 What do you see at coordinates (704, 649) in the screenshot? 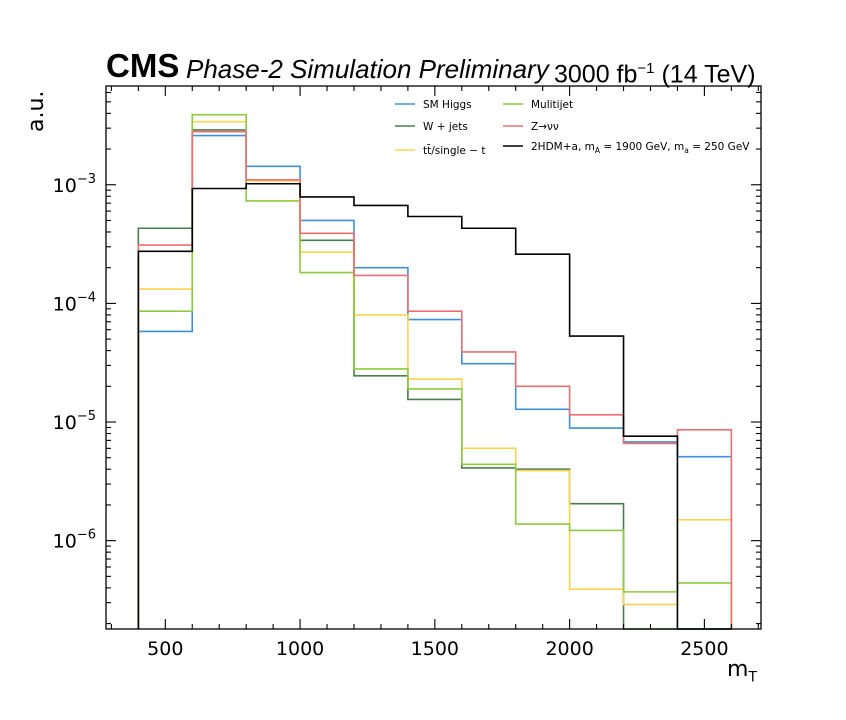
I see `x-tick-label: 2500` at bounding box center [704, 649].